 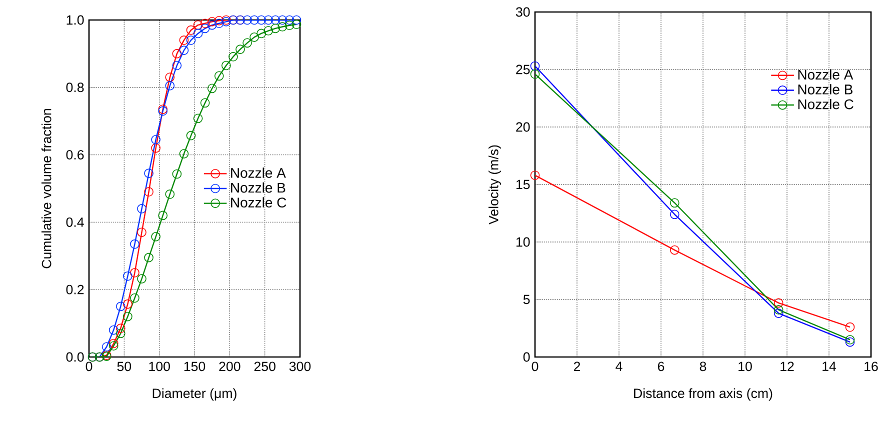 I want to click on x-tick-label: 150, so click(x=195, y=367).